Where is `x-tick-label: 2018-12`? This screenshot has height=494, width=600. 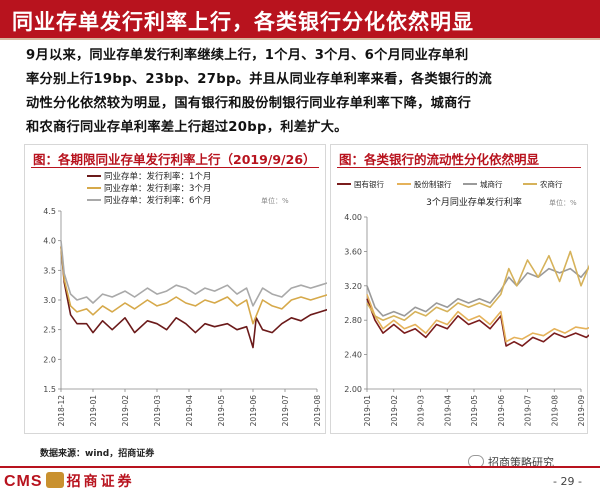 x-tick-label: 2018-12 is located at coordinates (61, 411).